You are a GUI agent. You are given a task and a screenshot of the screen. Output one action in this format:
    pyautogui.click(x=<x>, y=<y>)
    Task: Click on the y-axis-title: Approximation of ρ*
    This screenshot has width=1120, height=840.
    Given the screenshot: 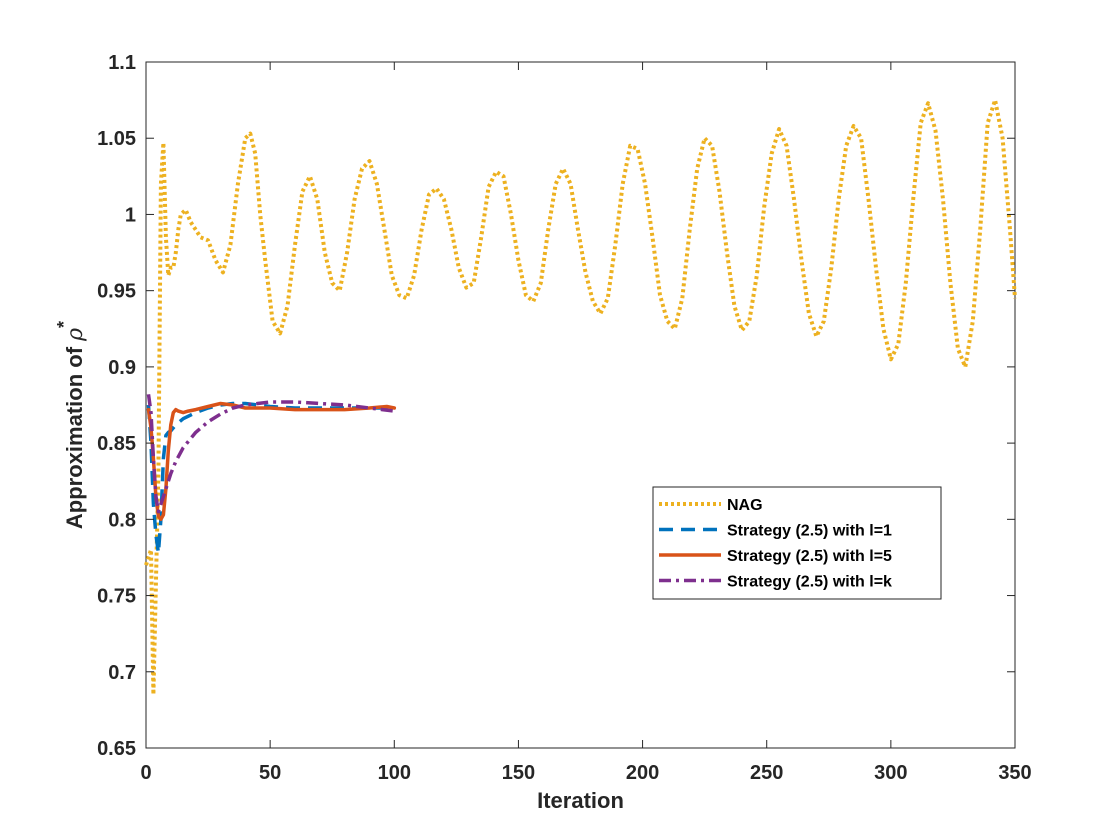 What is the action you would take?
    pyautogui.click(x=71, y=425)
    